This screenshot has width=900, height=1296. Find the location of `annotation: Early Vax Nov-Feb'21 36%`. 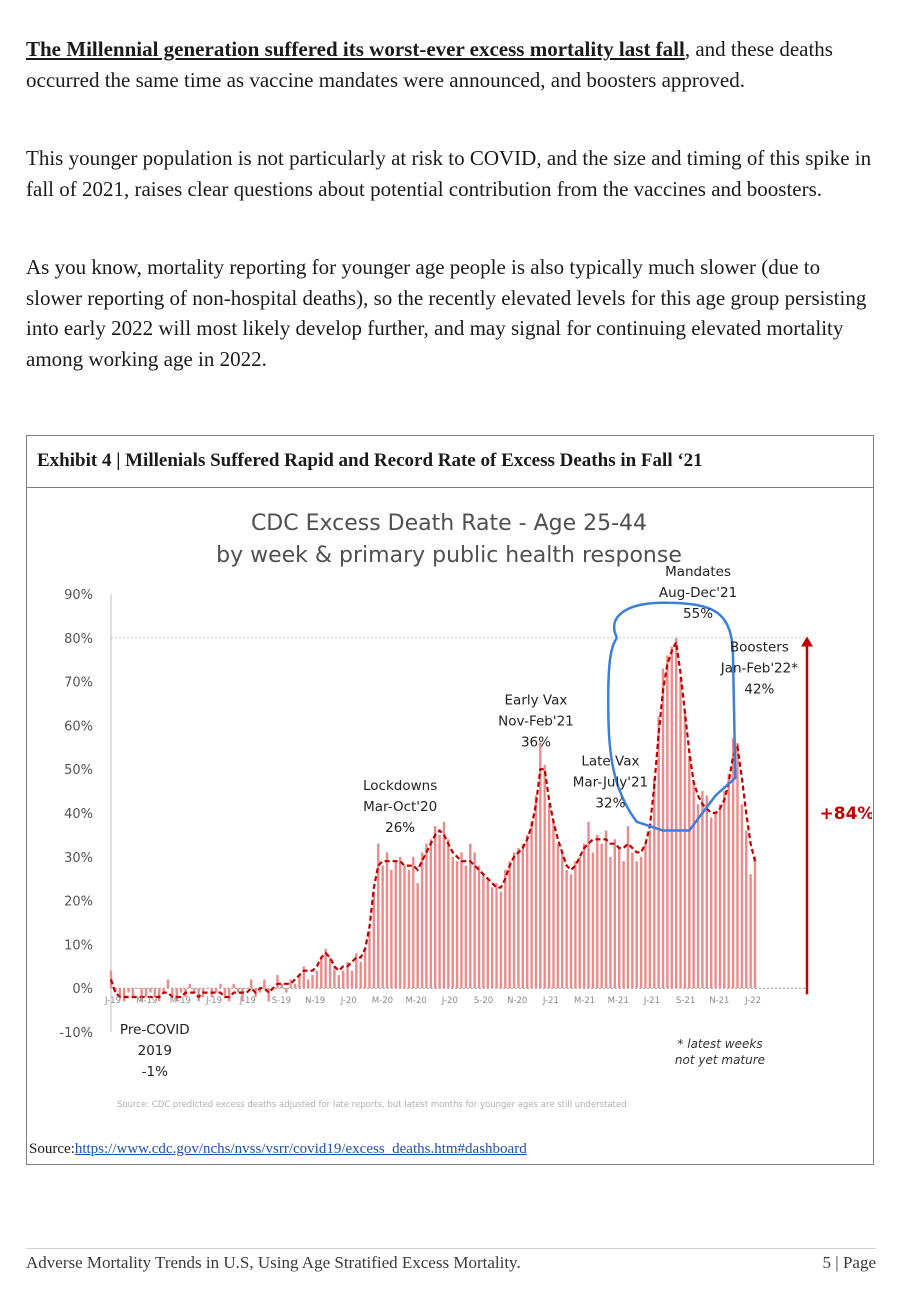

annotation: Early Vax Nov-Feb'21 36% is located at coordinates (536, 721).